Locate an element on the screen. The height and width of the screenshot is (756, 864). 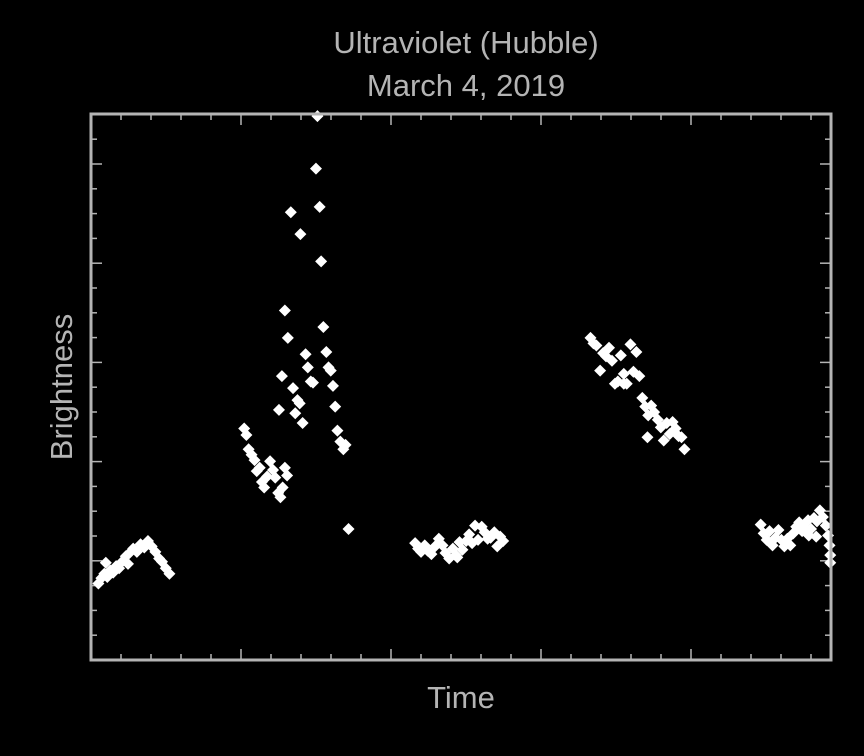
chart-title: Ultraviolet (Hubble) is located at coordinates (465, 42).